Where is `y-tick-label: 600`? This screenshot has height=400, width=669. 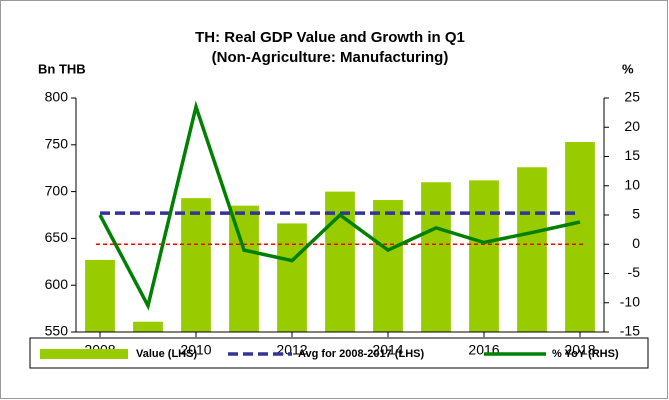 y-tick-label: 600 is located at coordinates (57, 284).